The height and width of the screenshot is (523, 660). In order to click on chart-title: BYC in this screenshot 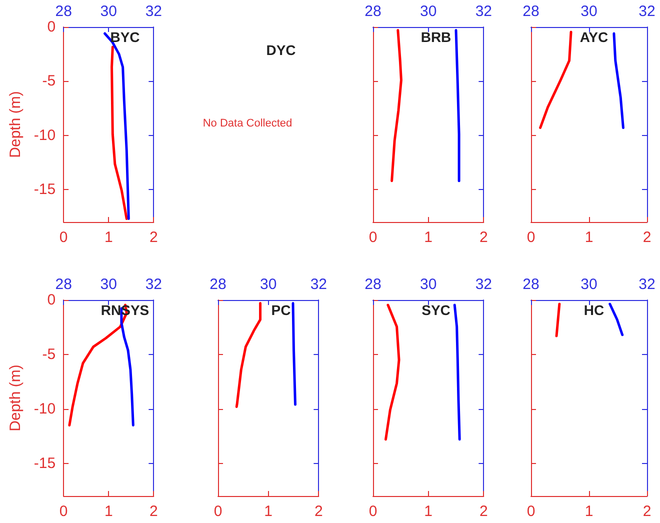, I will do `click(125, 37)`.